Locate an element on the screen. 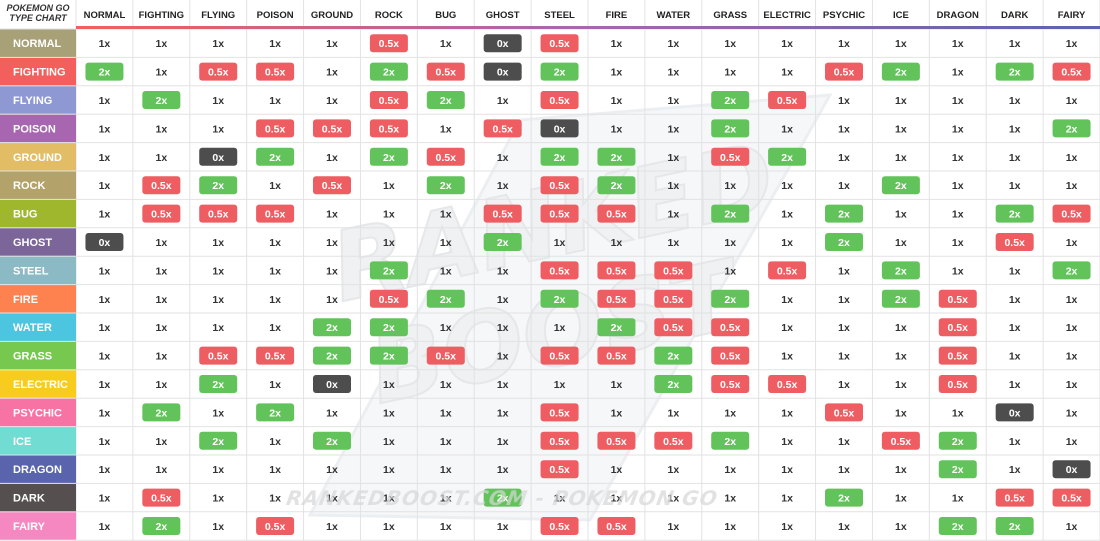  cell-dark-vs-fighting: 0.5x is located at coordinates (161, 497).